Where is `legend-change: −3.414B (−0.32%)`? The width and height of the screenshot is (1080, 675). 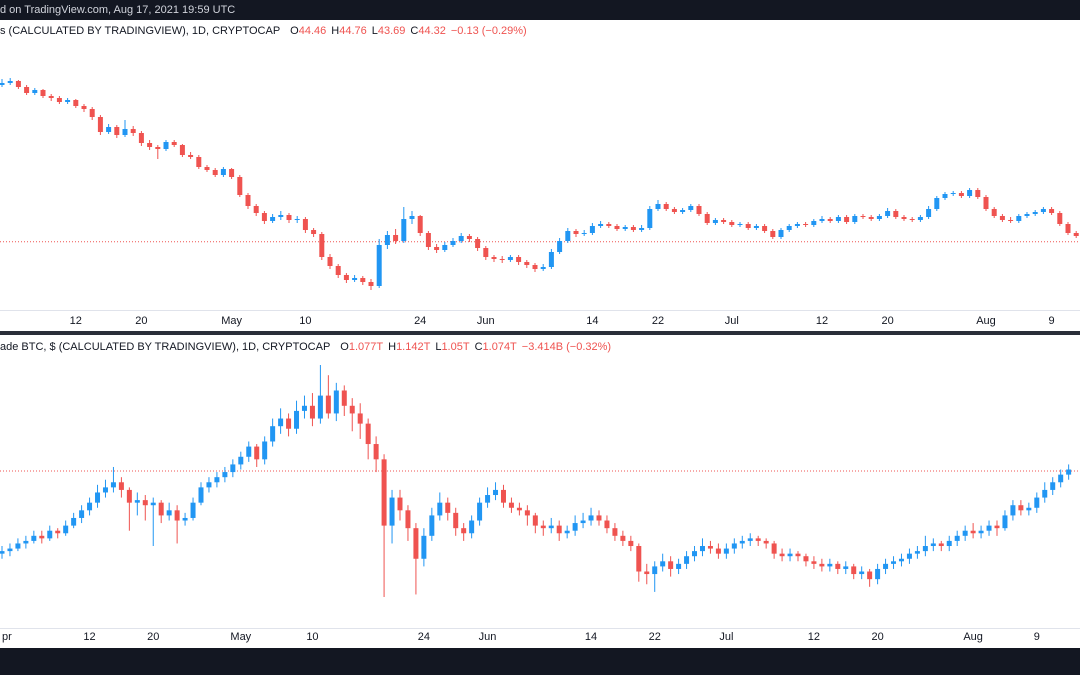 legend-change: −3.414B (−0.32%) is located at coordinates (566, 347).